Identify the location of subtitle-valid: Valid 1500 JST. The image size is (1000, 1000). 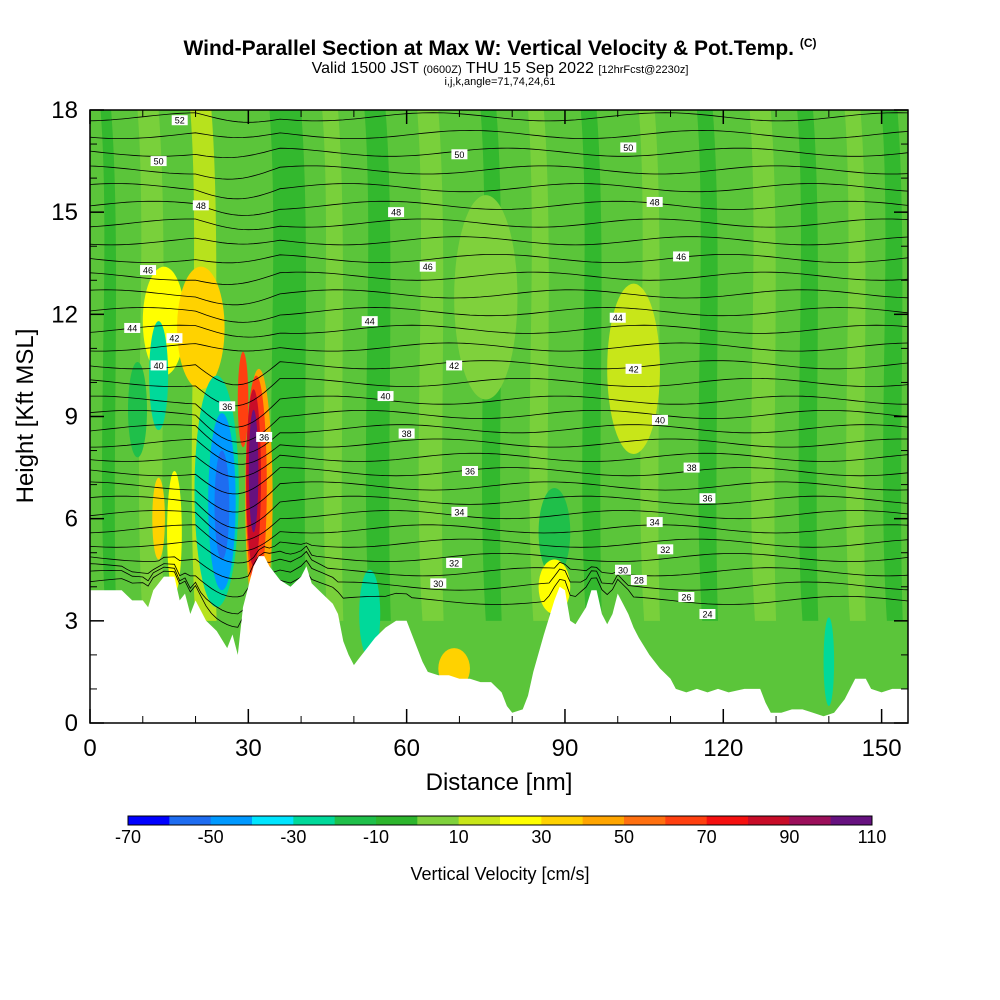
(365, 68).